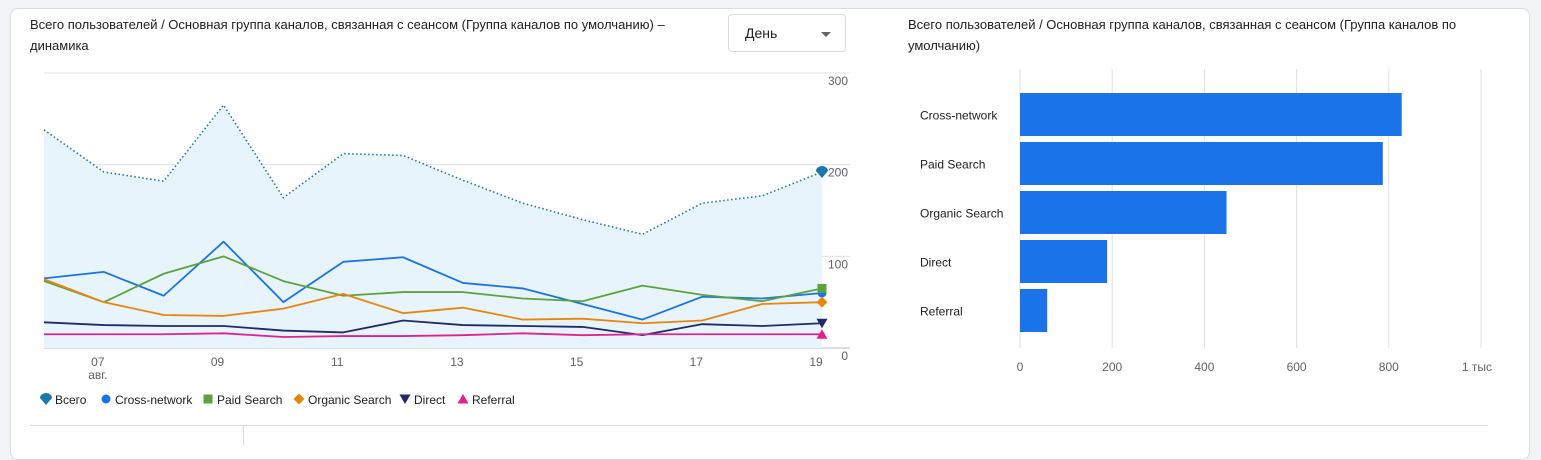 This screenshot has width=1541, height=460. Describe the element at coordinates (761, 33) in the screenshot. I see `interval-dropdown-label: День` at that location.